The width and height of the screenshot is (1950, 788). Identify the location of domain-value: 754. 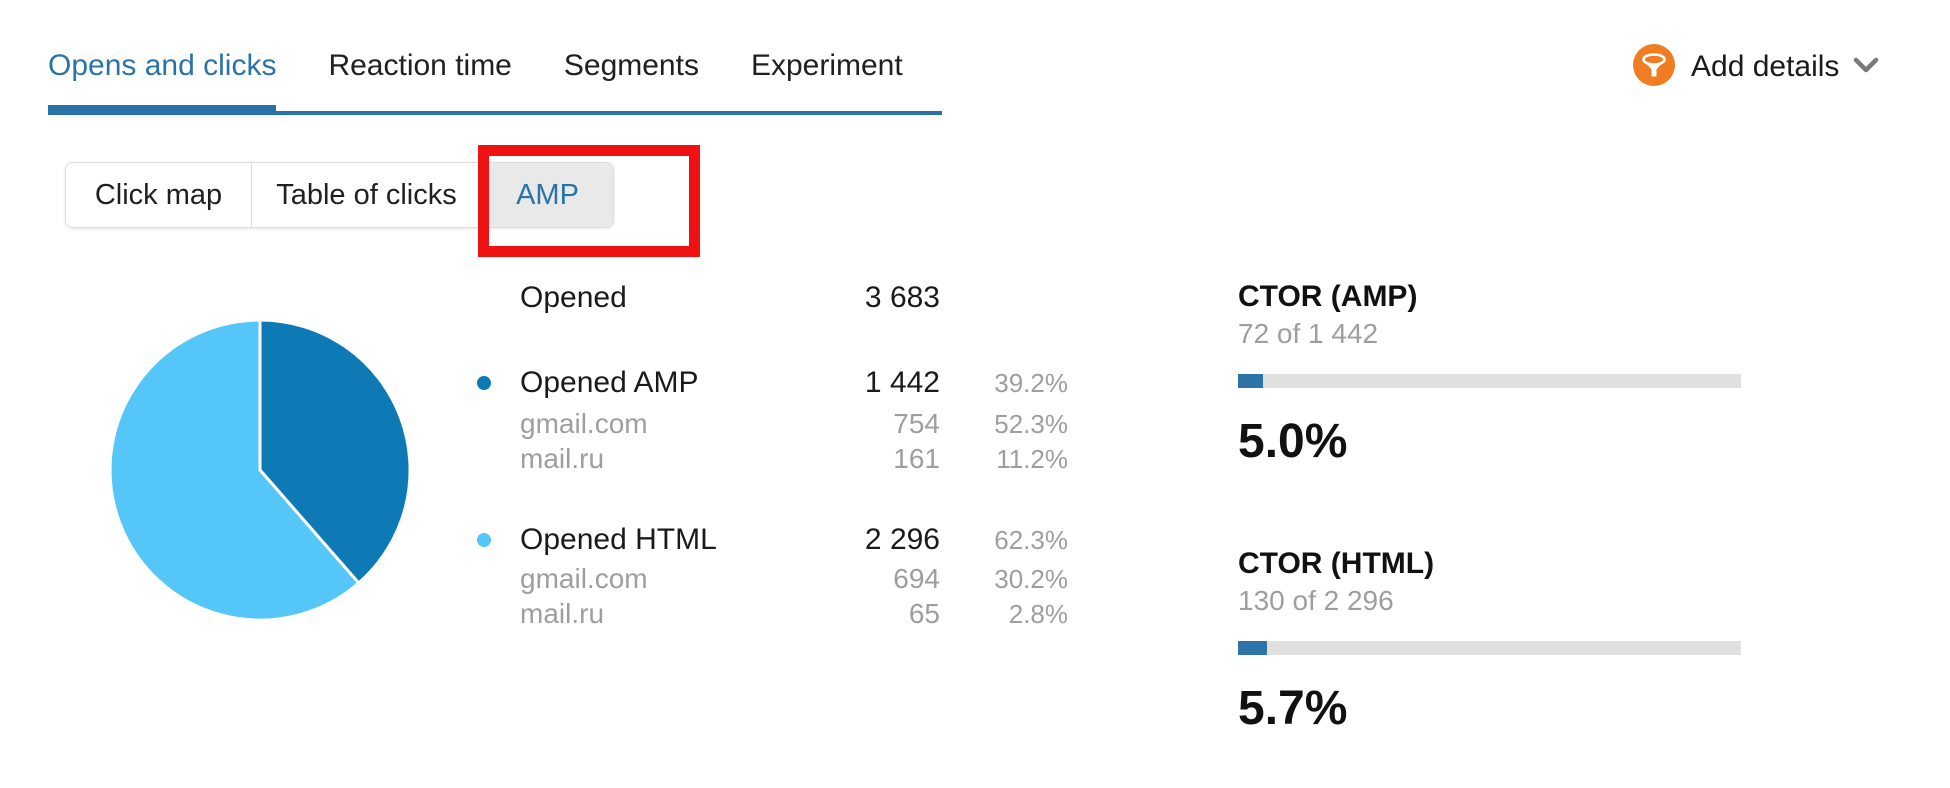
(916, 423).